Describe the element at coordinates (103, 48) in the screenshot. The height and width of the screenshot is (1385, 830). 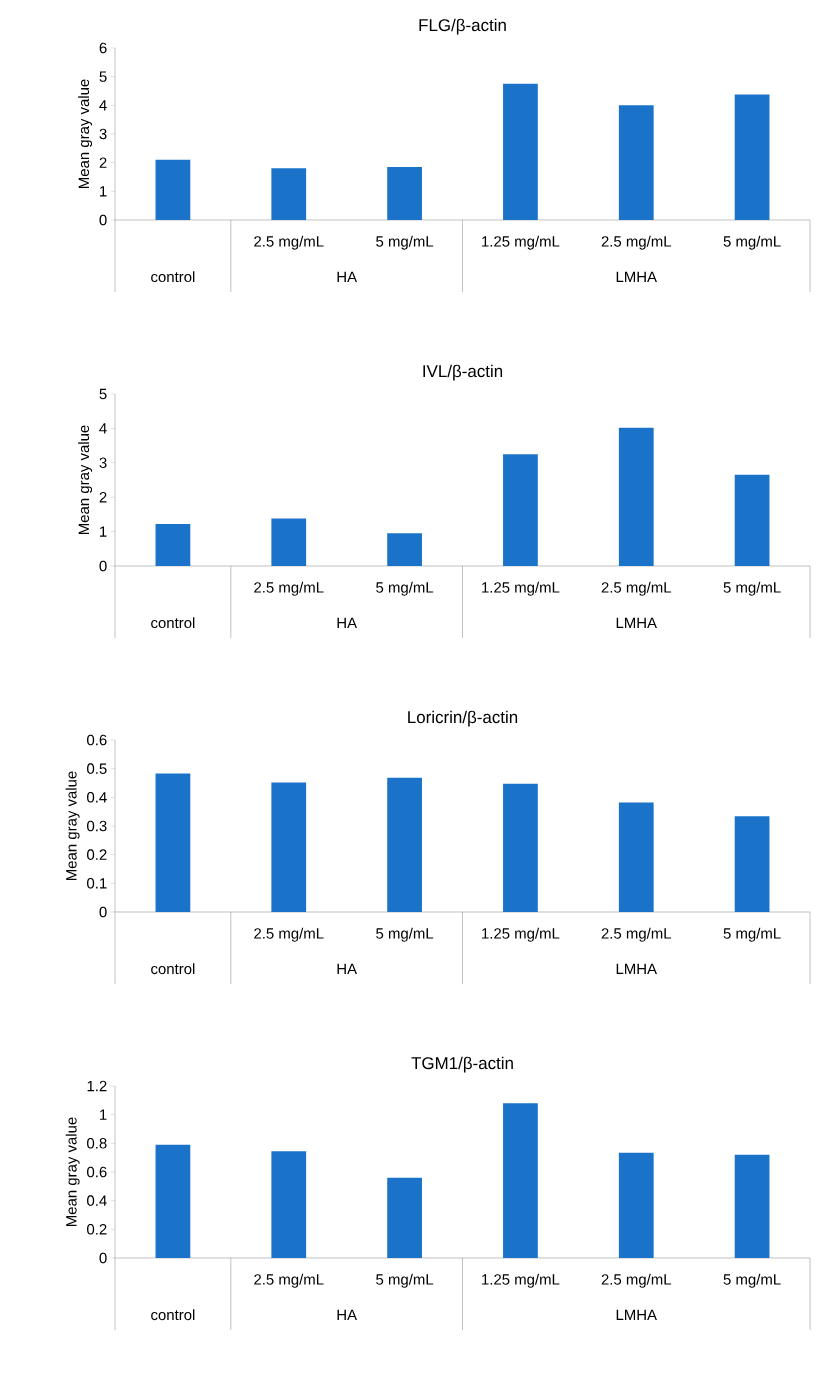
I see `y-tick-label: 6` at that location.